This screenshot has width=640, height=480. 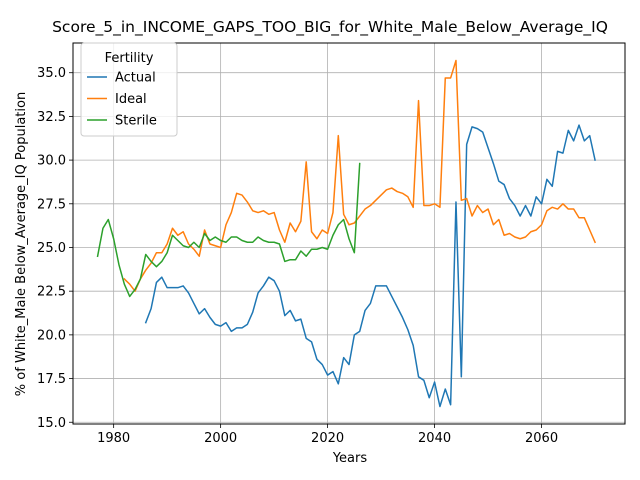 I want to click on x-tick-label: 2040, so click(x=434, y=438).